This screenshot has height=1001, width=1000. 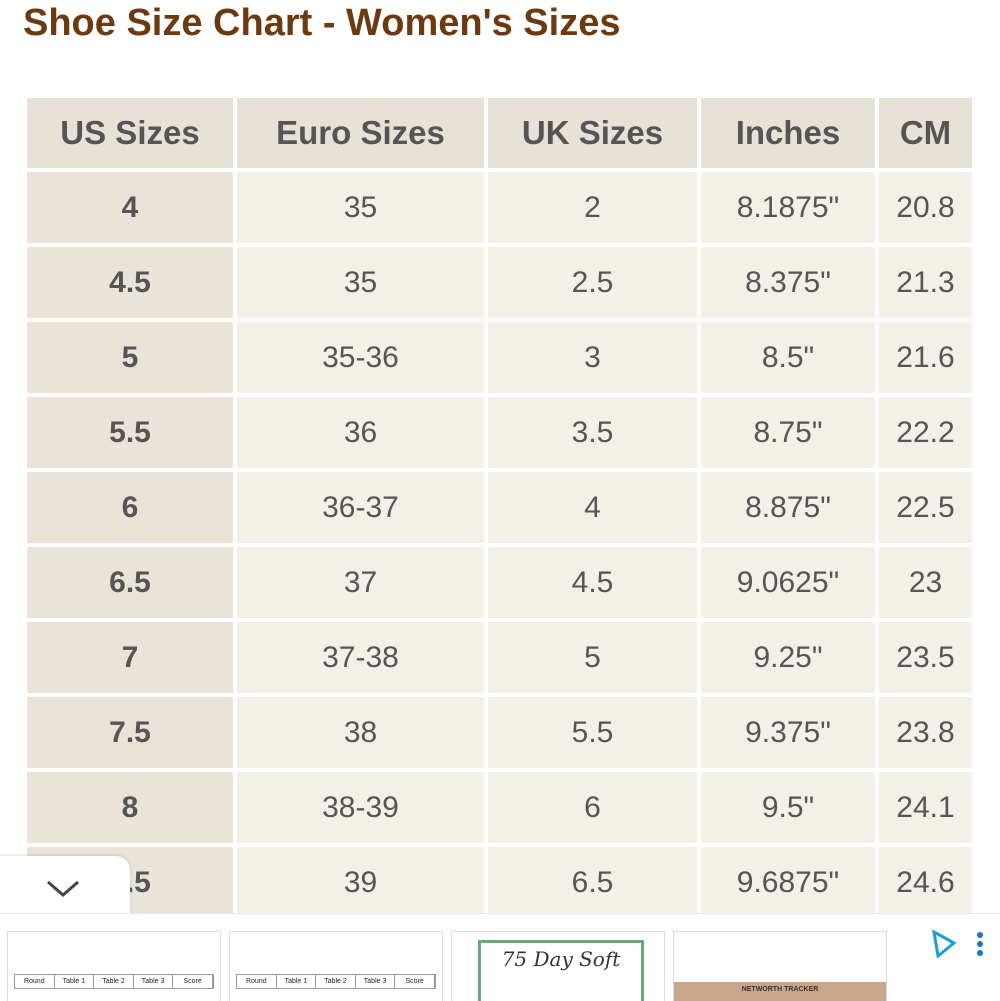 I want to click on table-cell: 9.5", so click(x=788, y=807).